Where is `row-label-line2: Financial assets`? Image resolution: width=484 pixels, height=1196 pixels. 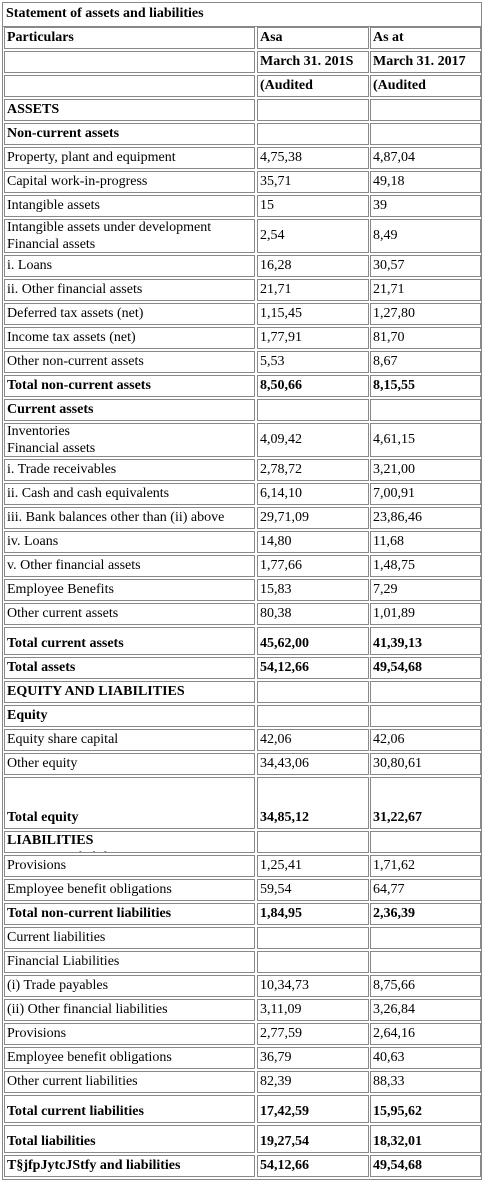 row-label-line2: Financial assets is located at coordinates (51, 244).